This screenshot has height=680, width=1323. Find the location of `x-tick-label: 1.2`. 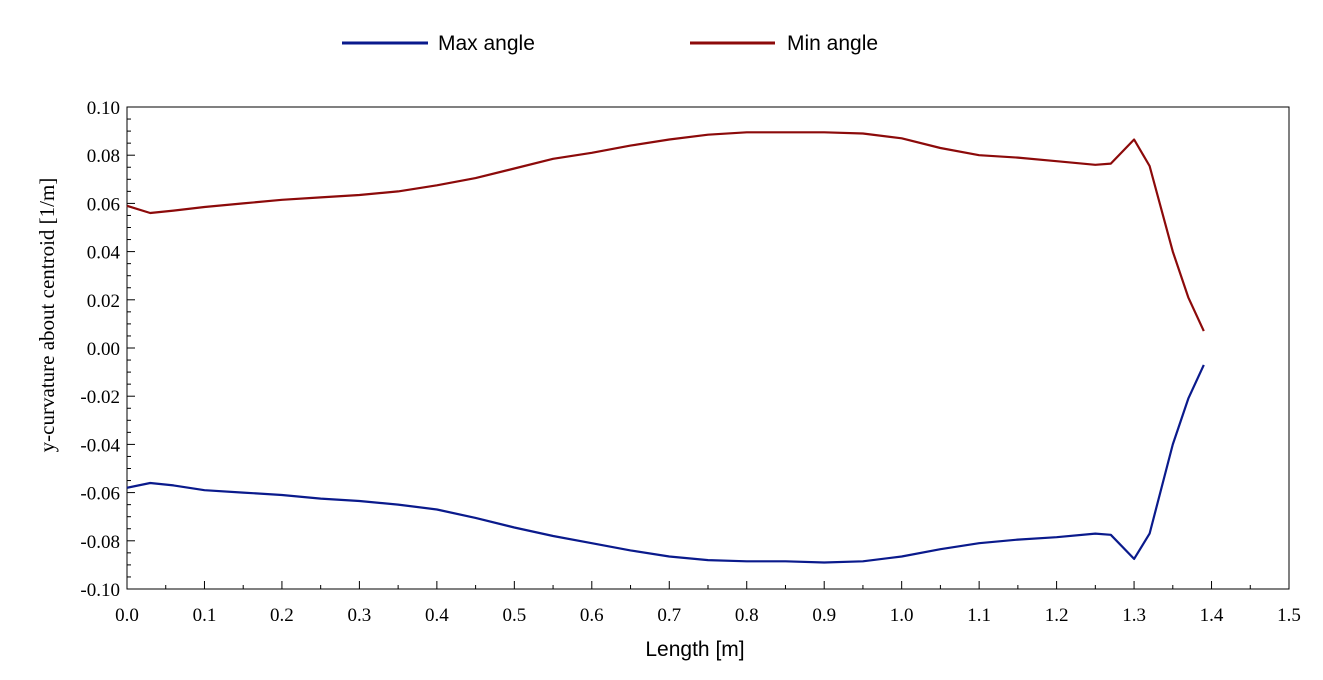

x-tick-label: 1.2 is located at coordinates (1057, 615).